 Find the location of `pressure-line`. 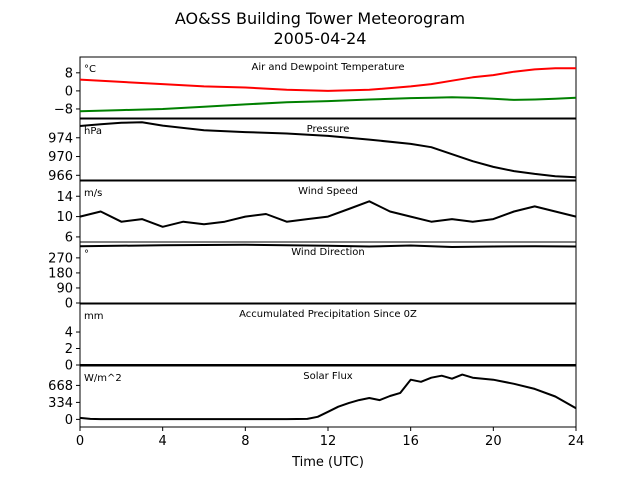

pressure-line is located at coordinates (328, 150).